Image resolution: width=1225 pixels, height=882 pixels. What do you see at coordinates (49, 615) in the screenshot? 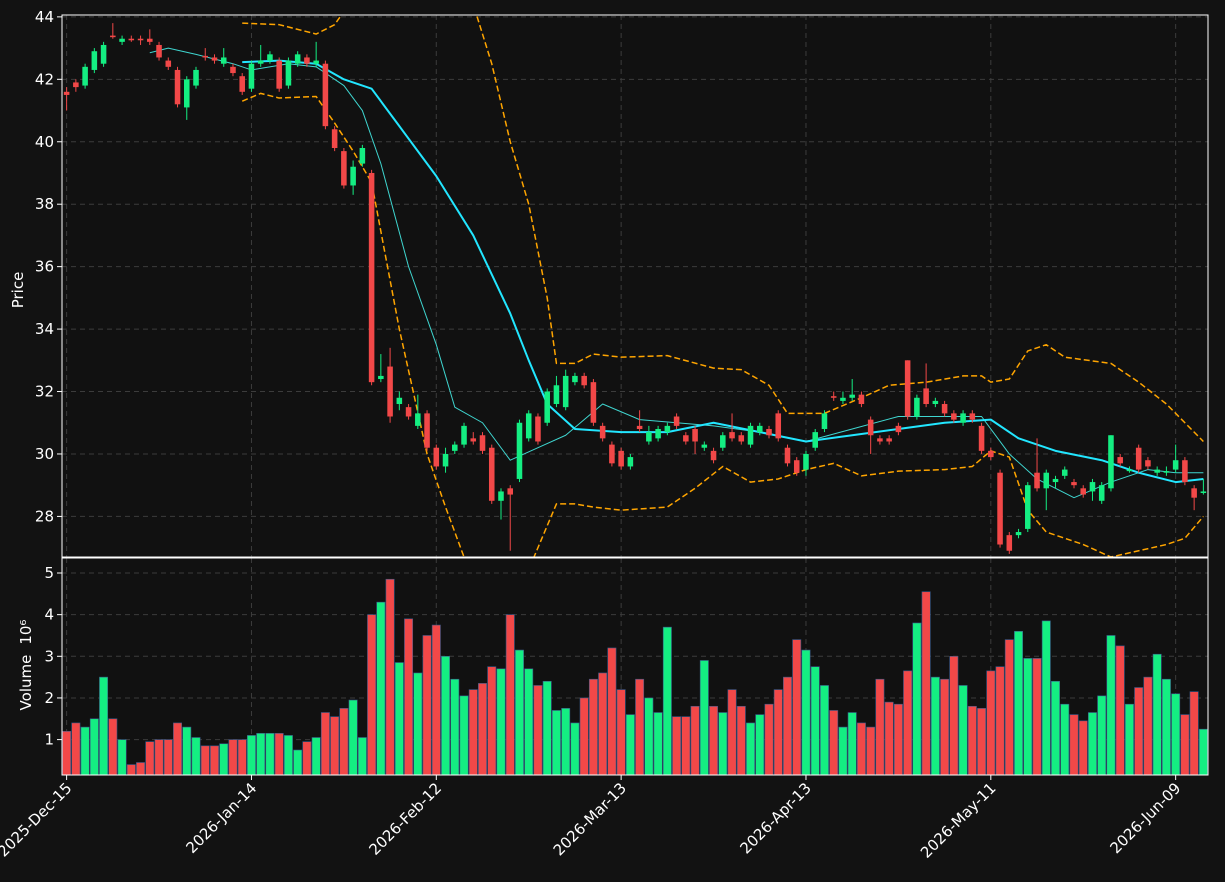
I see `volume-y-tick-label: 4` at bounding box center [49, 615].